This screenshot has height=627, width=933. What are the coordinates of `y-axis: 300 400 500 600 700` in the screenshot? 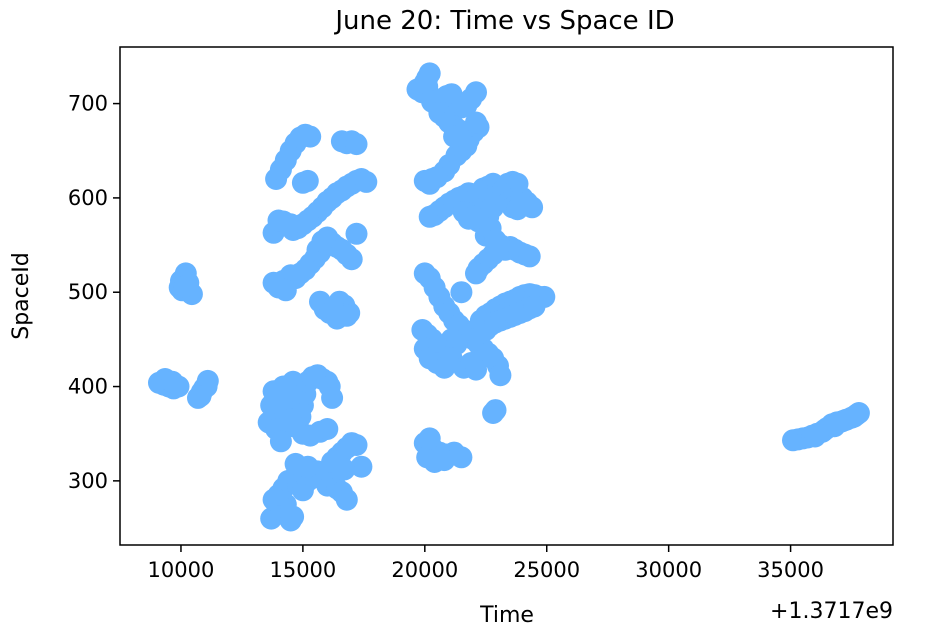 It's located at (94, 292).